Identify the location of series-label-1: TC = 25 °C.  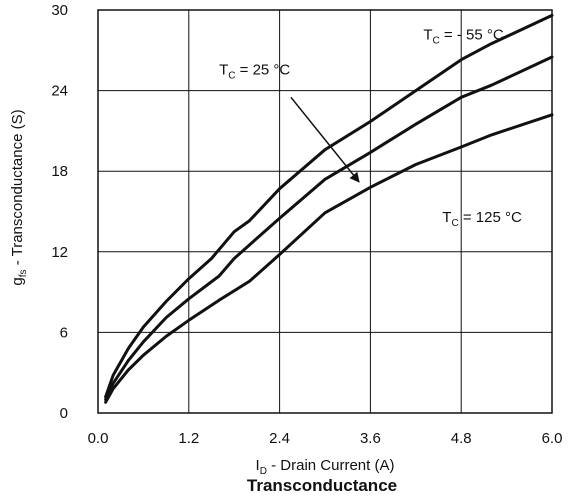
(254, 71).